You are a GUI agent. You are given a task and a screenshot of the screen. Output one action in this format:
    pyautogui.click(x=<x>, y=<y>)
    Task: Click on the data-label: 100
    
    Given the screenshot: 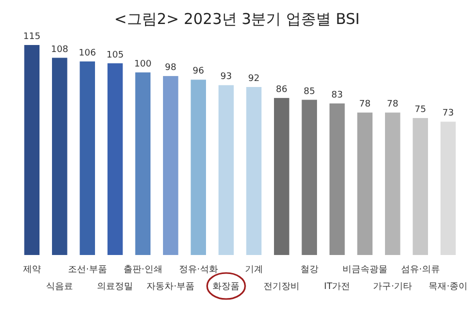 What is the action you would take?
    pyautogui.click(x=143, y=64)
    